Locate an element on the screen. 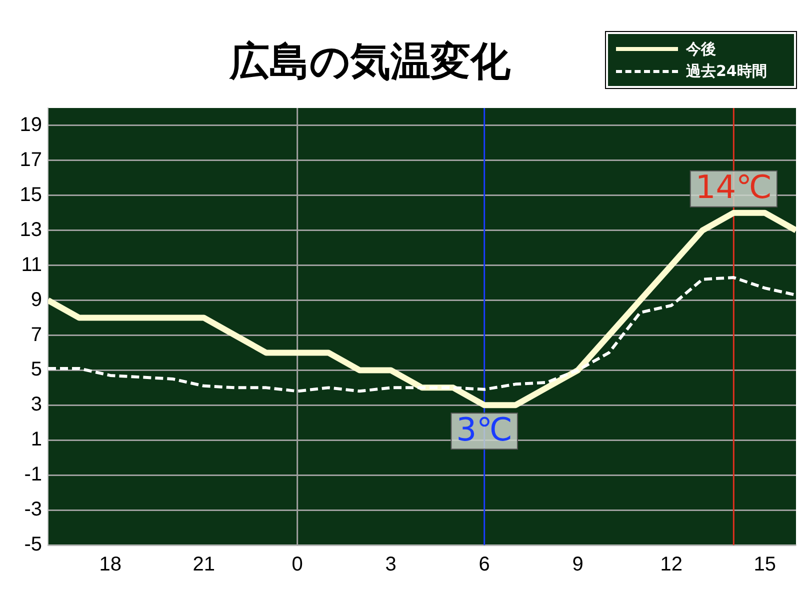 Image resolution: width=800 pixels, height=600 pixels. legend-label: 過去24時間 is located at coordinates (726, 71).